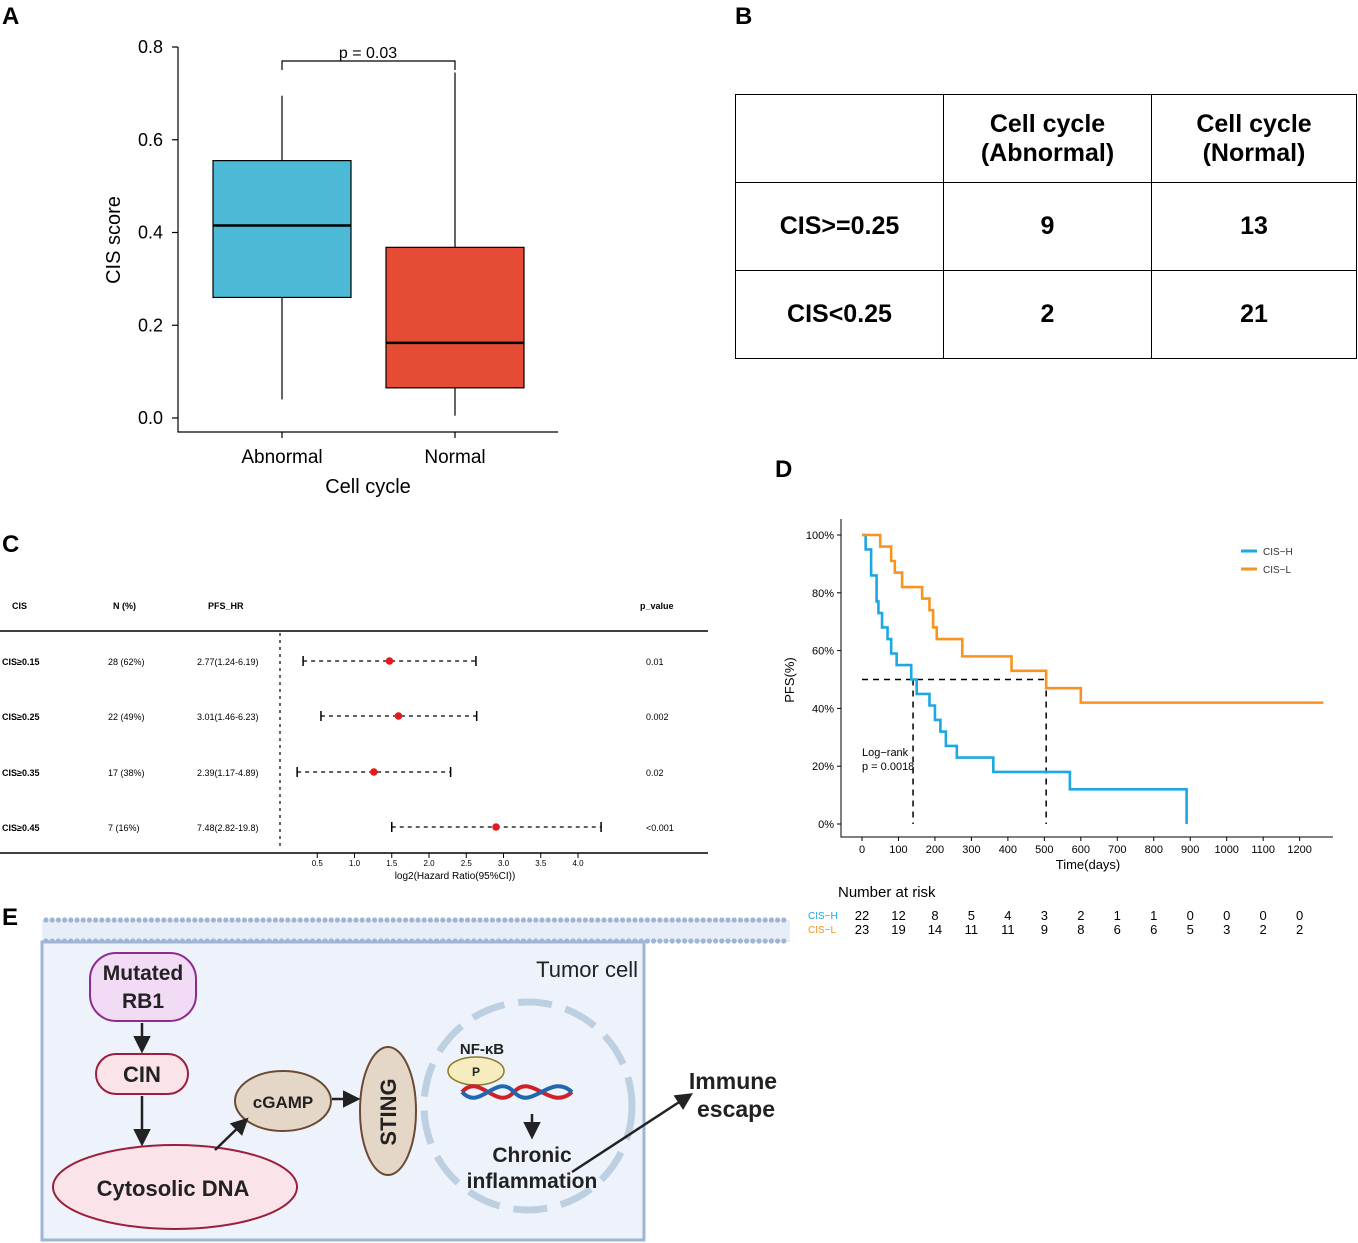 The width and height of the screenshot is (1358, 1243). What do you see at coordinates (862, 929) in the screenshot?
I see `risk-table-cell: 23` at bounding box center [862, 929].